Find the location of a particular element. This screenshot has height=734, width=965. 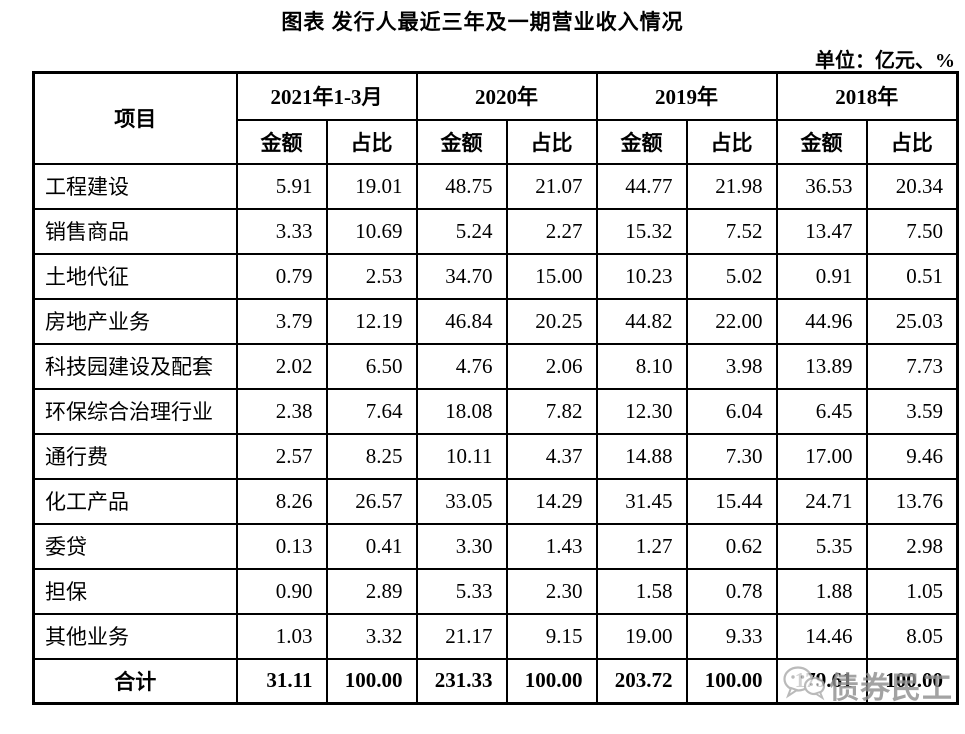

header-row-periods: 项目 2021年1-3月 2020年 2019年 2018年 is located at coordinates (495, 118).